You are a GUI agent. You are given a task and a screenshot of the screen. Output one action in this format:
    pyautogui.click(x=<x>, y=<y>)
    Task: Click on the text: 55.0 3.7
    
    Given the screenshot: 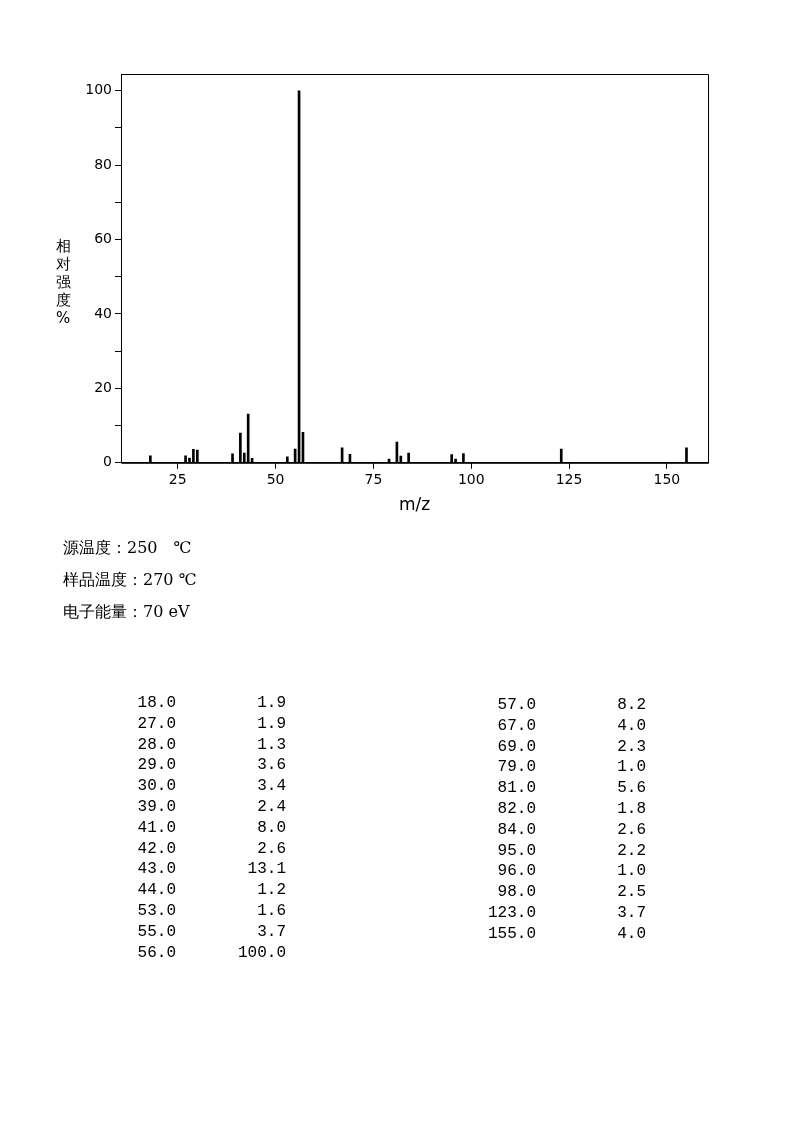 What is the action you would take?
    pyautogui.click(x=211, y=931)
    